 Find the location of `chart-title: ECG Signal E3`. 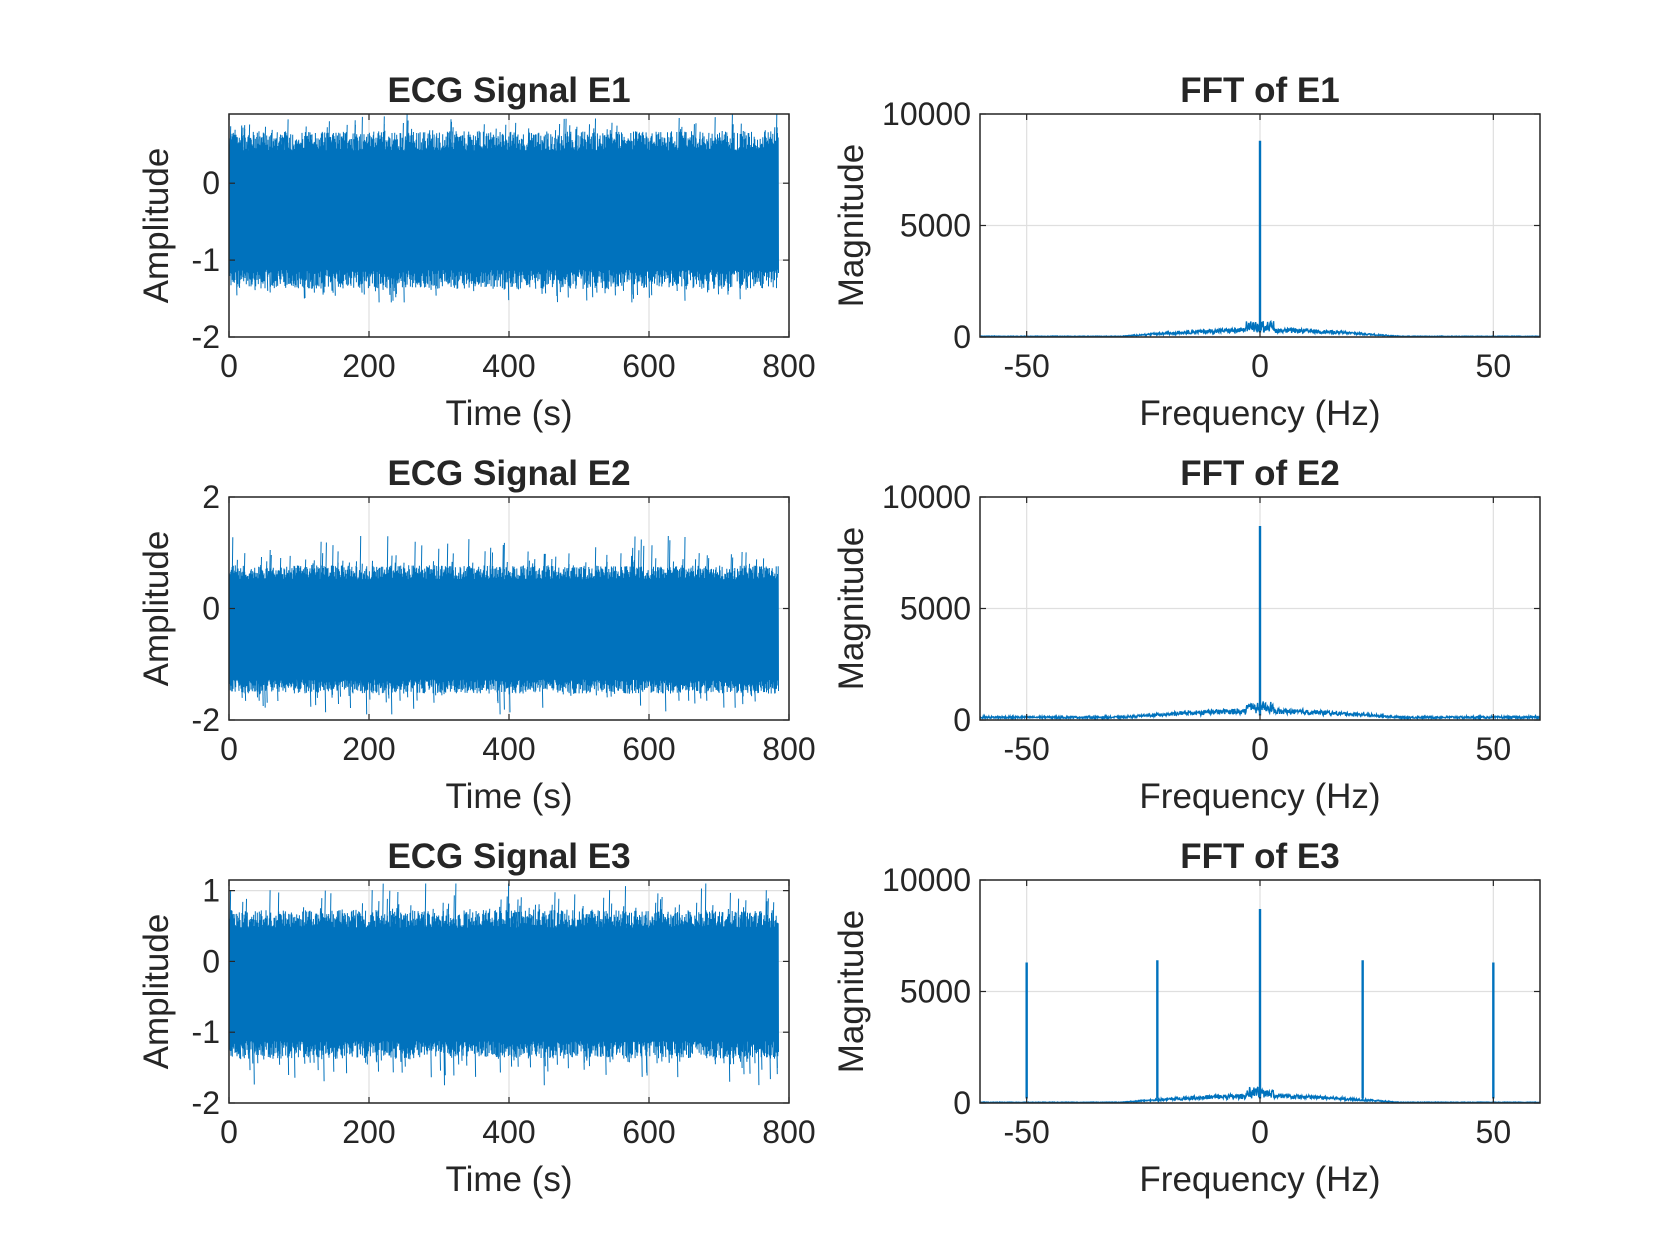

chart-title: ECG Signal E3 is located at coordinates (508, 856).